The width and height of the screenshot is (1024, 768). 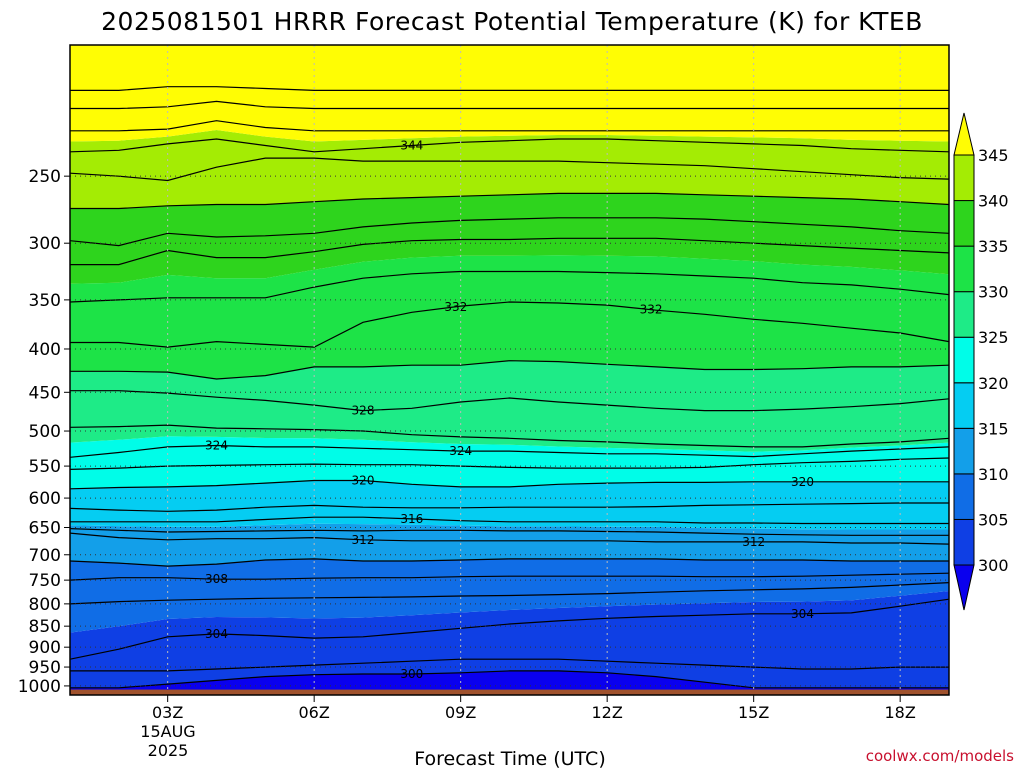 I want to click on colorbar-label-330: 330, so click(x=993, y=292).